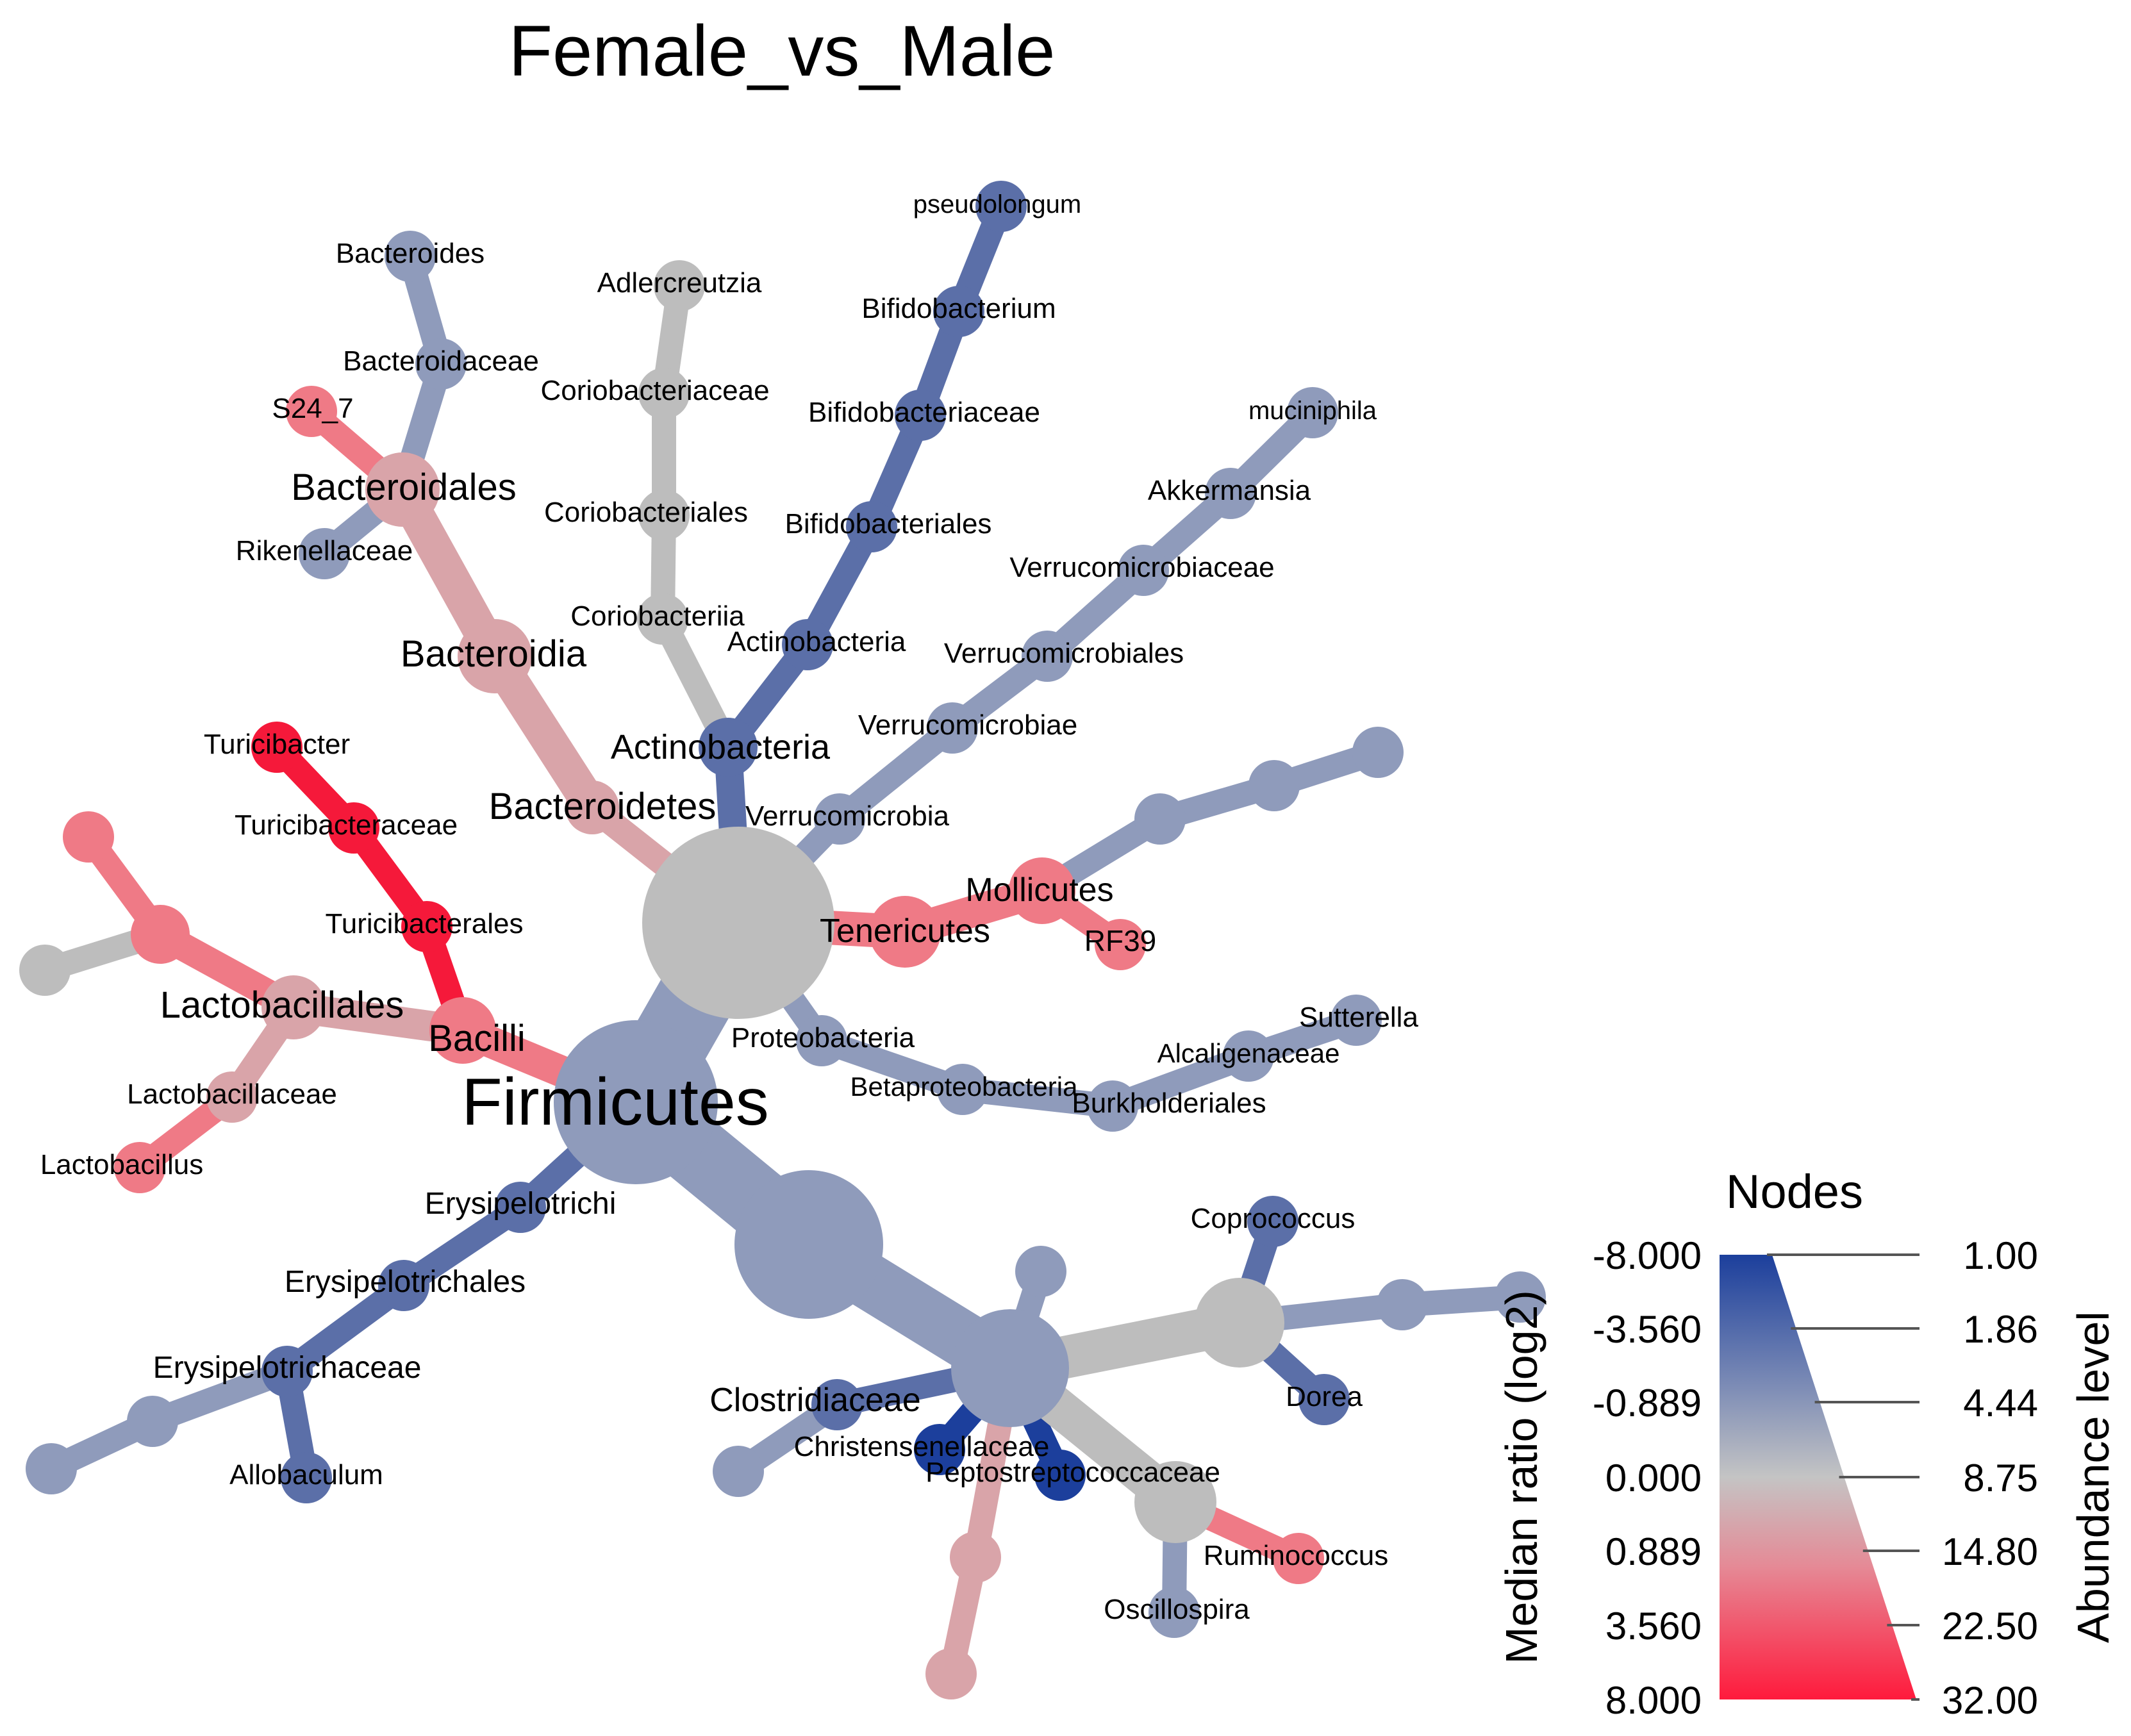 The image size is (2131, 1736). I want to click on node-alcaligenaceae, so click(1248, 1056).